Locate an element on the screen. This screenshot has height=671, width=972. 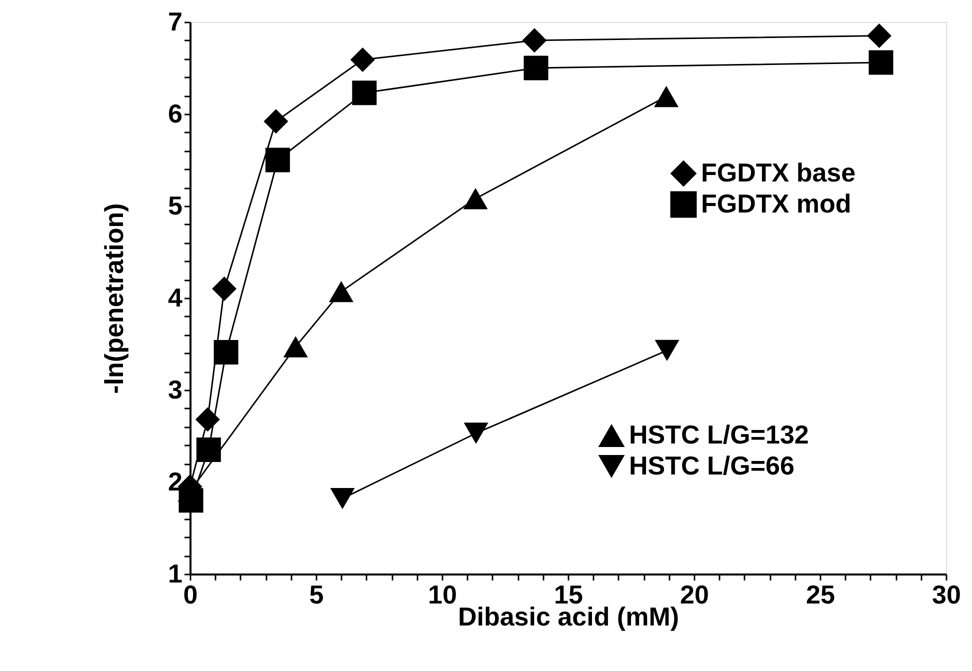
x-tick-label: 0 is located at coordinates (190, 595).